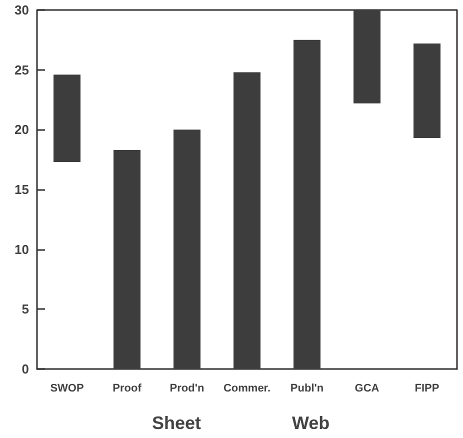  What do you see at coordinates (177, 423) in the screenshot?
I see `text: Sheet` at bounding box center [177, 423].